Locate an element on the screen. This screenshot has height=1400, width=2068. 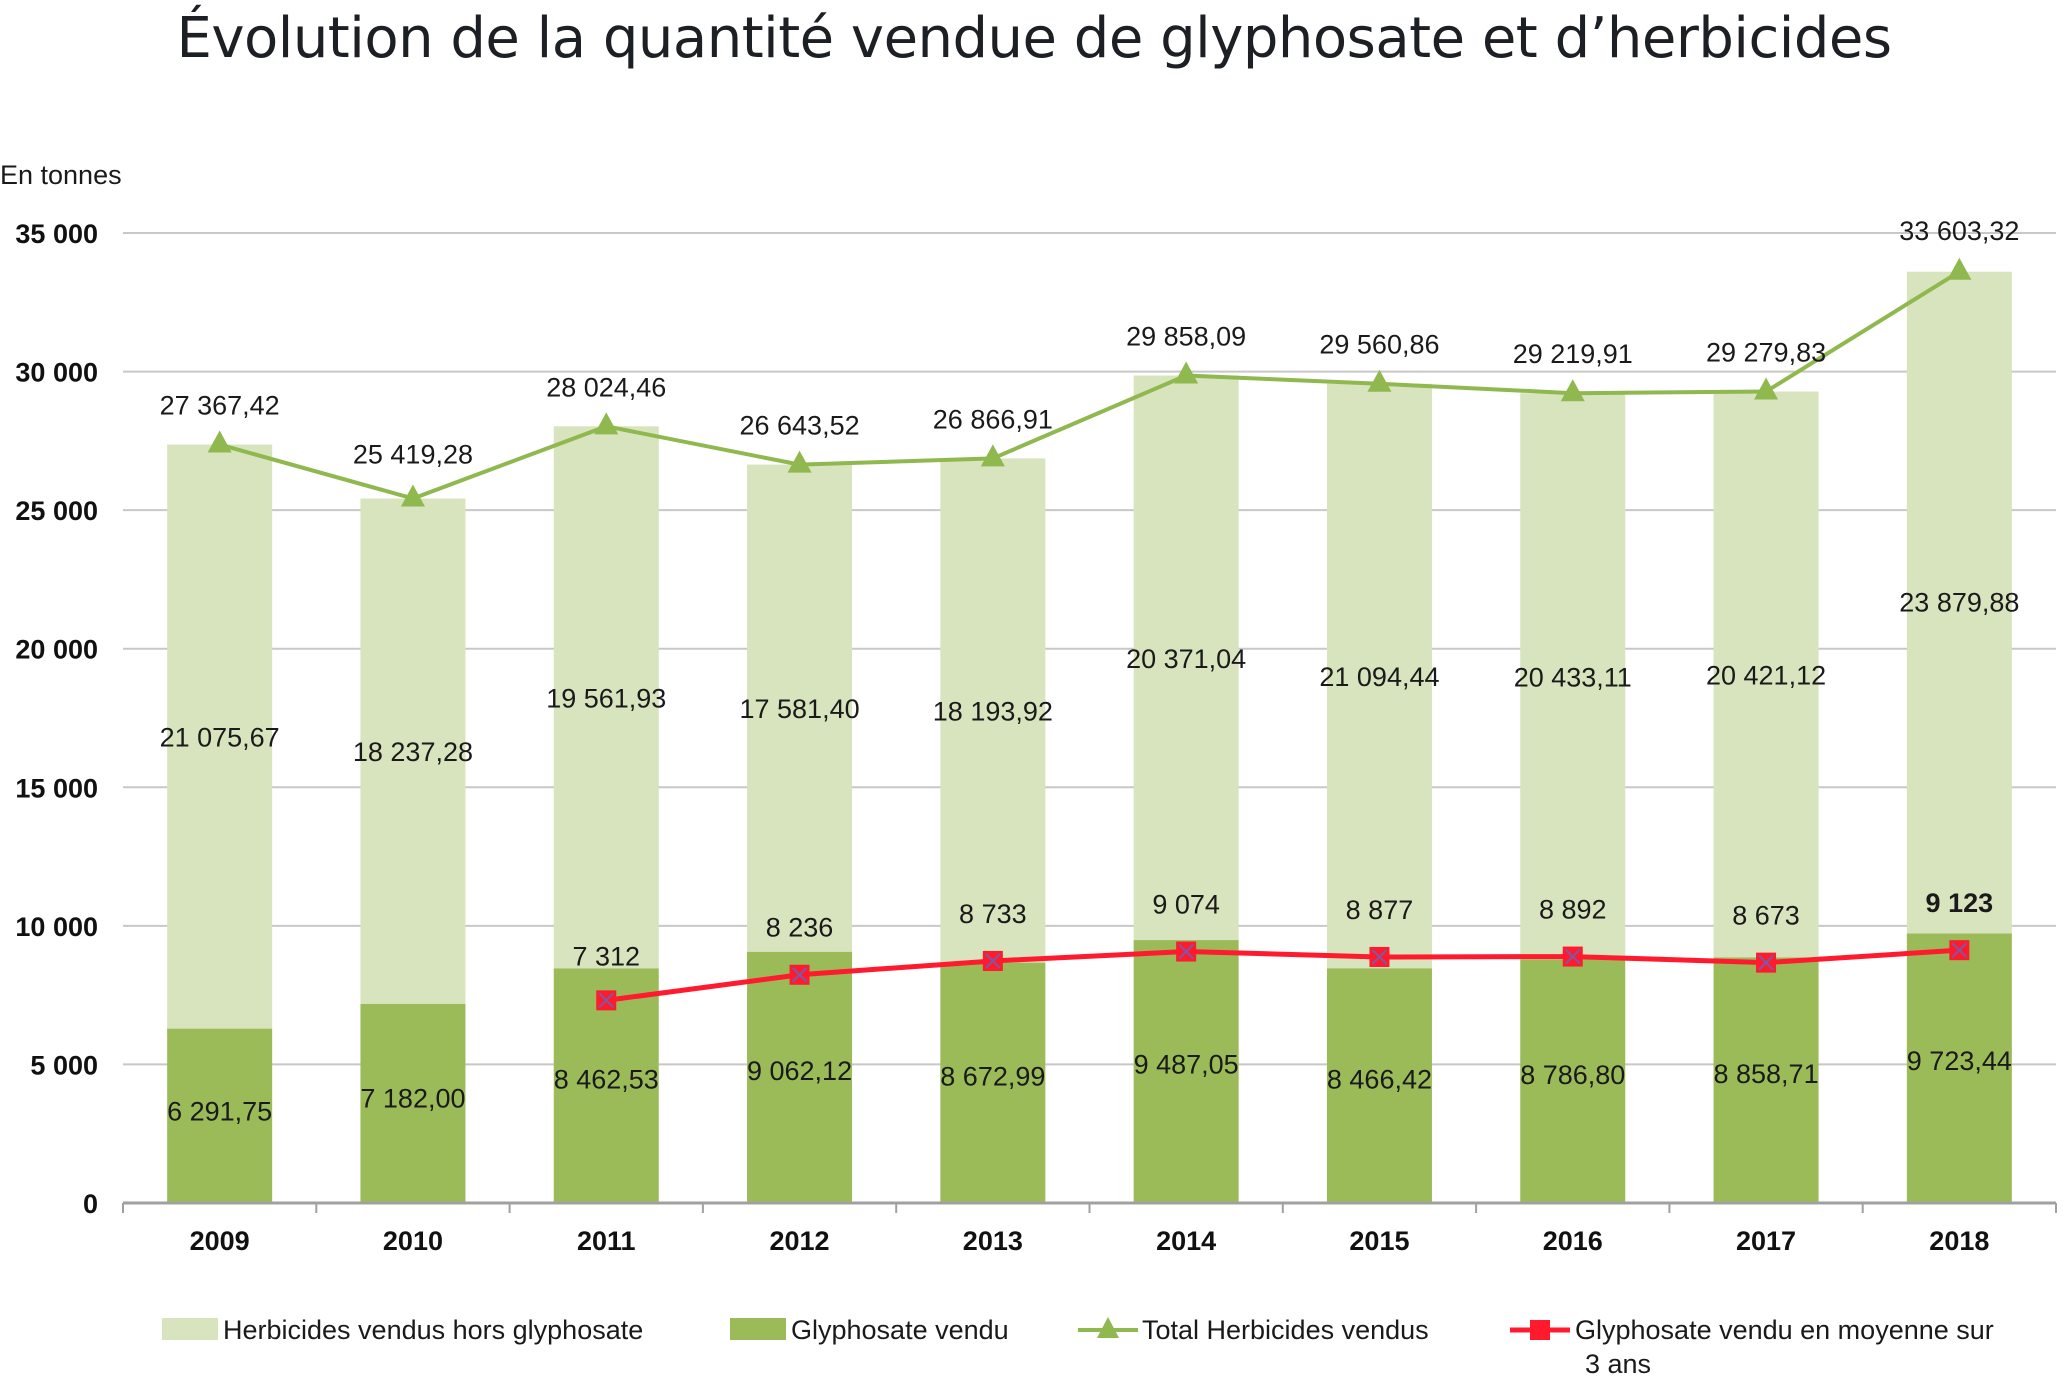
data-label-total: 26 643,52 is located at coordinates (799, 426).